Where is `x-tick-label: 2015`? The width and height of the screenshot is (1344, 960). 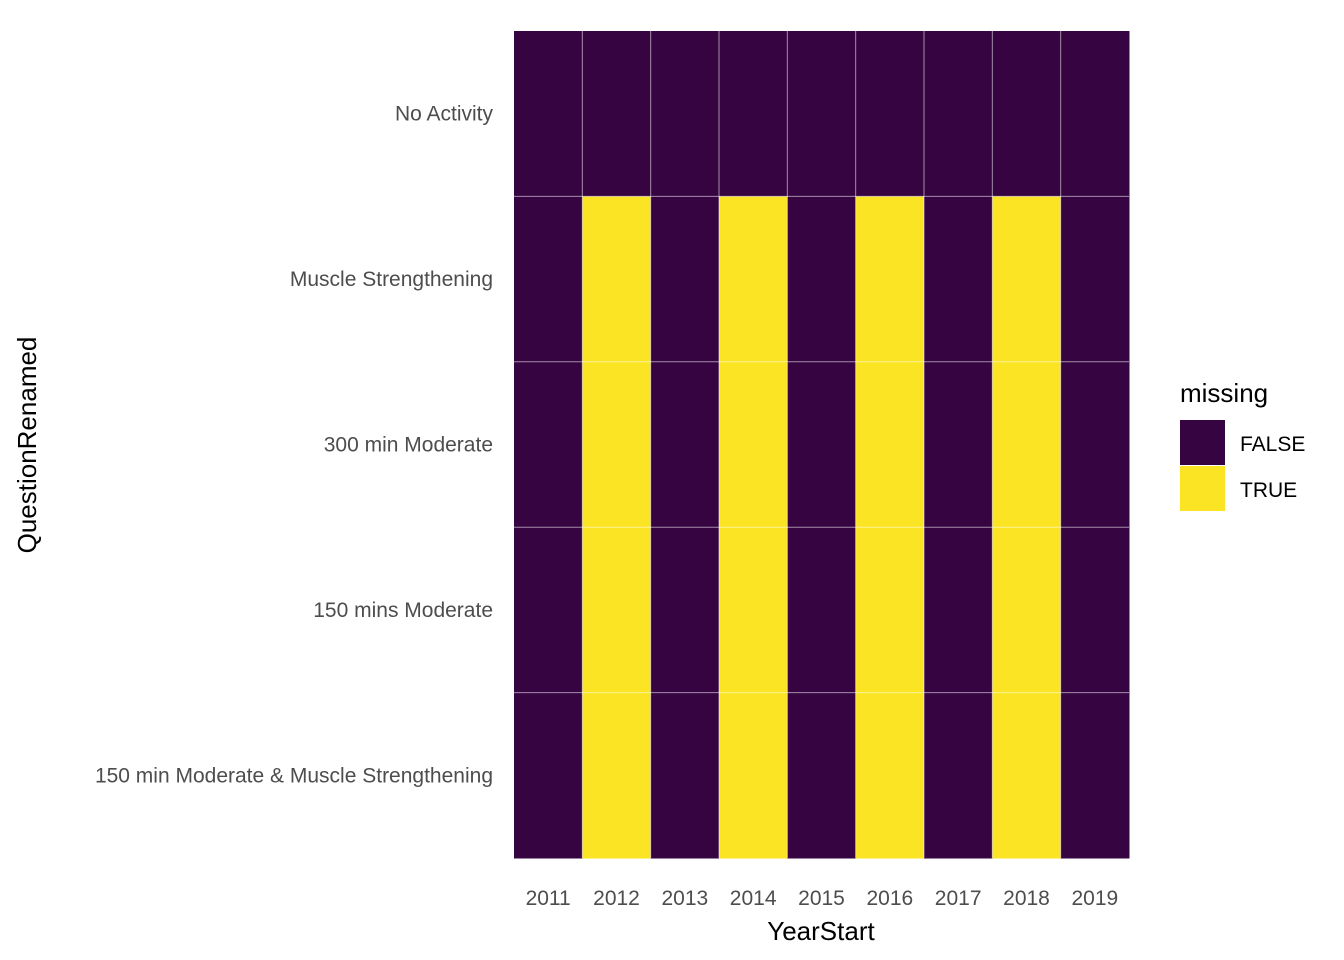
x-tick-label: 2015 is located at coordinates (821, 898).